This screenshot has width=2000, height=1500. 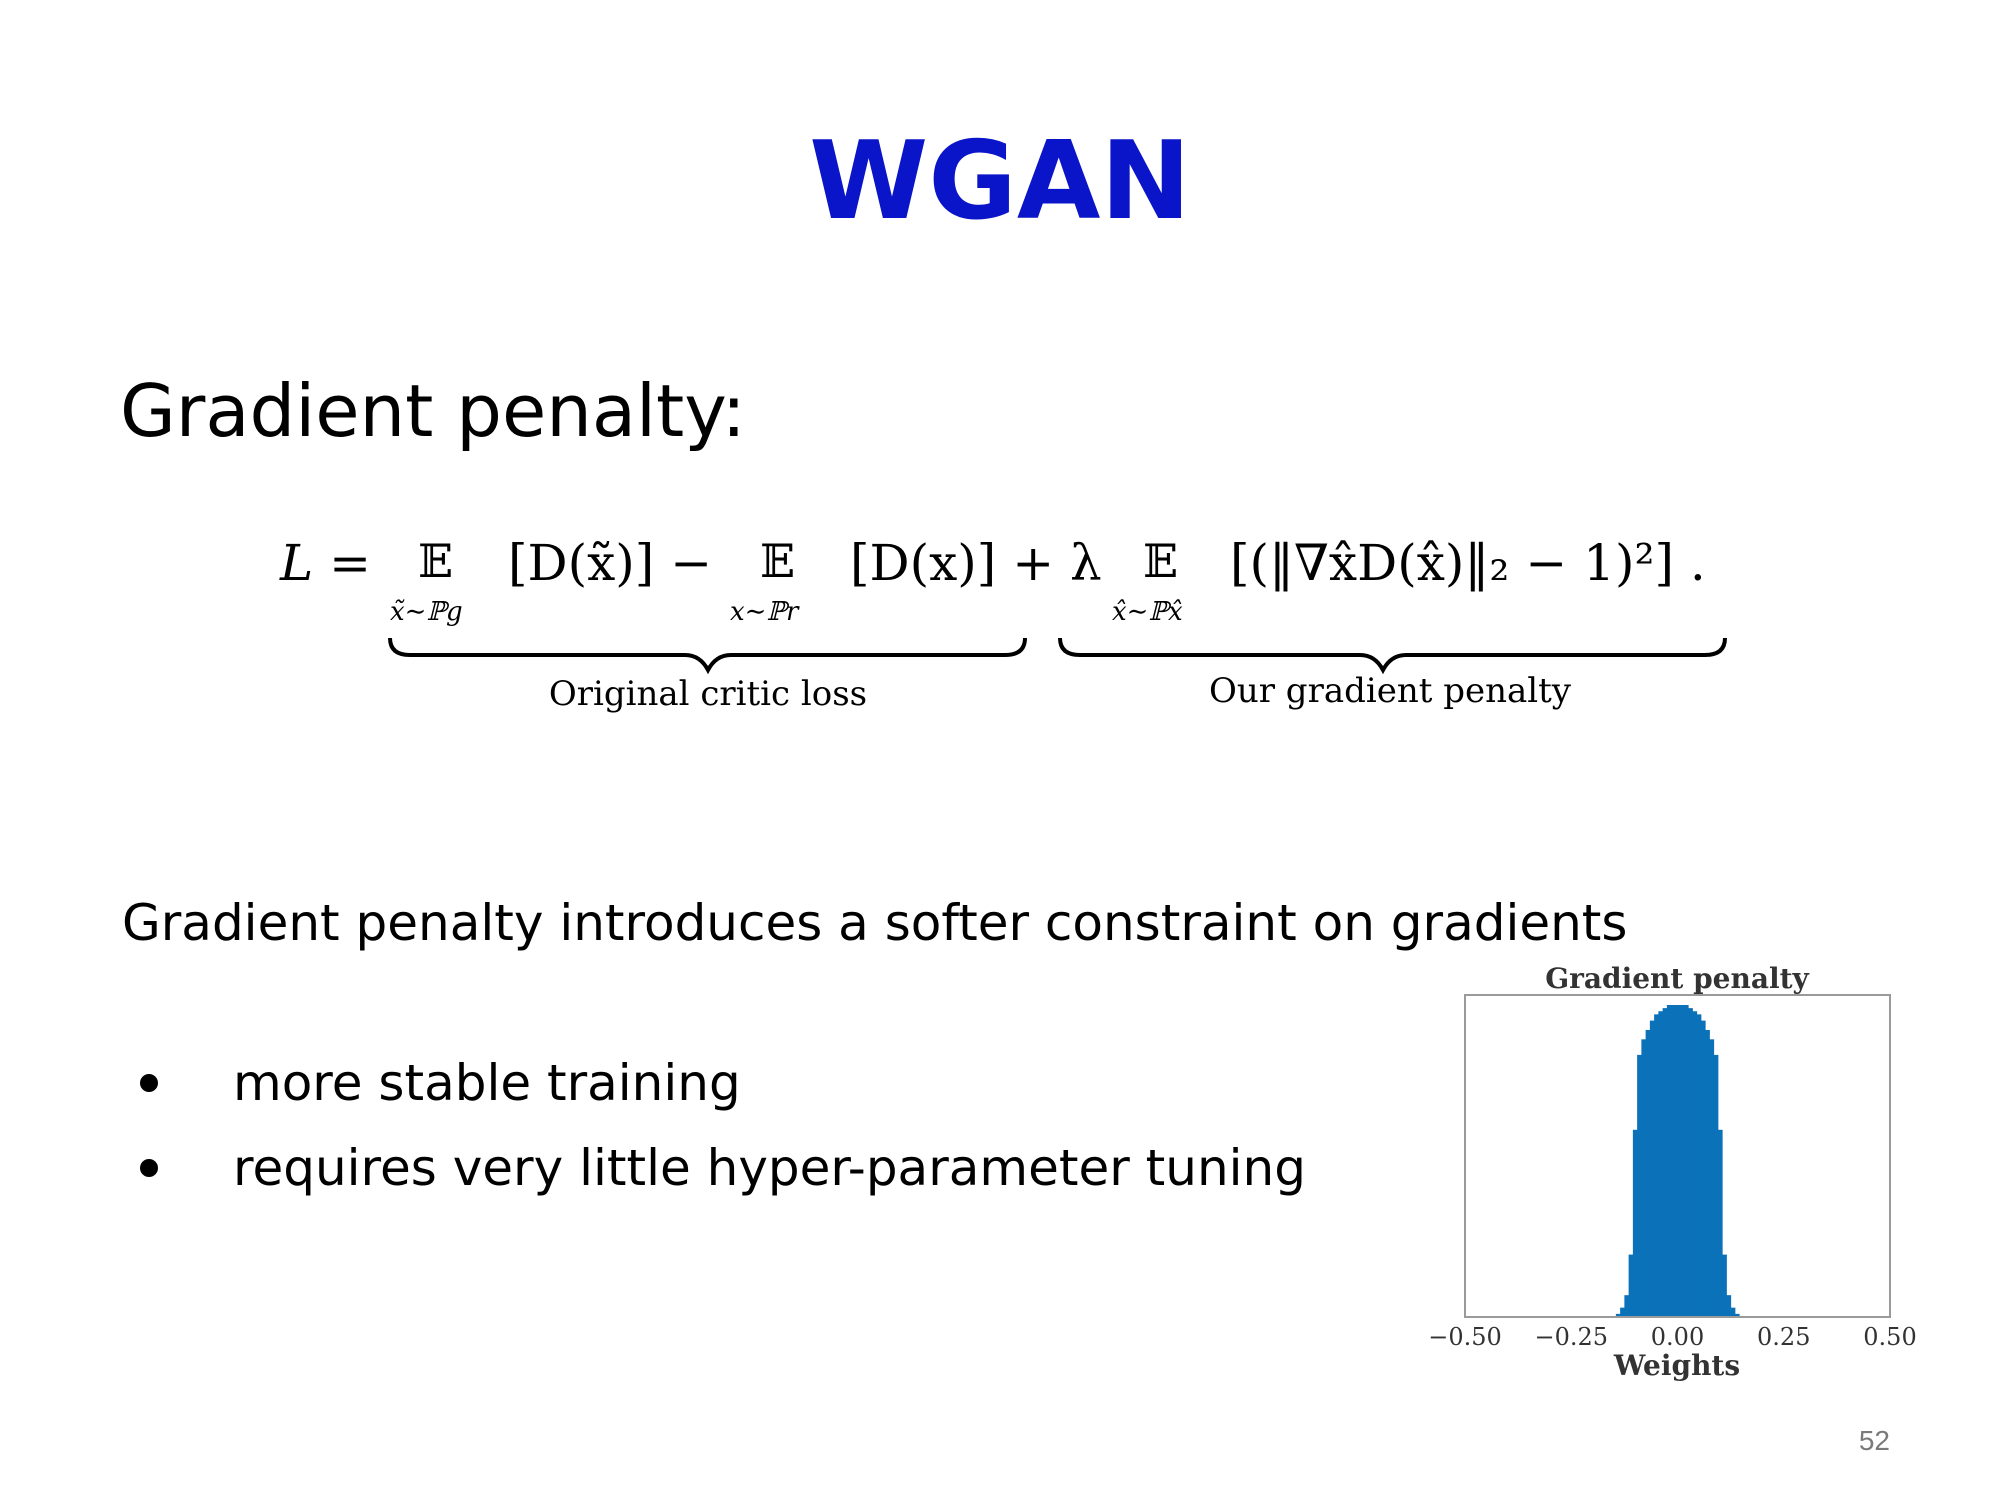 What do you see at coordinates (1000, 181) in the screenshot?
I see `slide-title: WGAN` at bounding box center [1000, 181].